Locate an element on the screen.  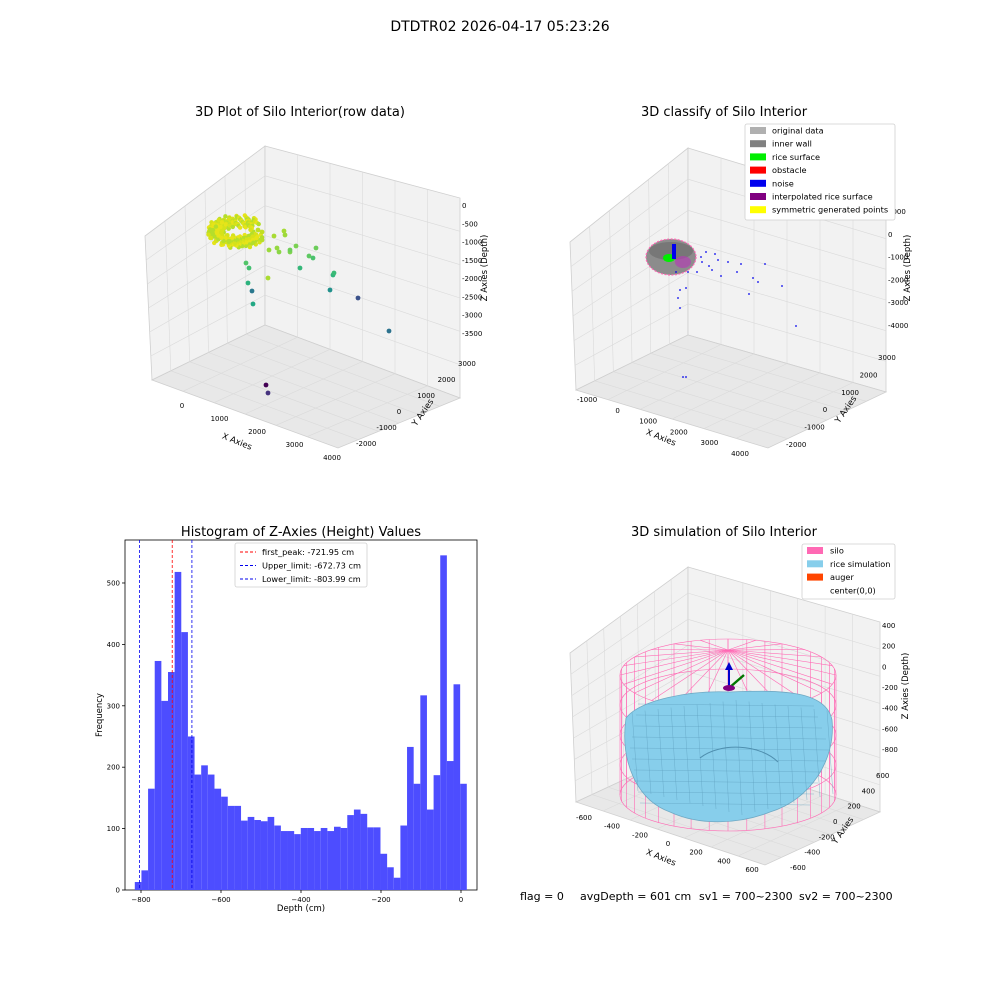
y-tick-label: -2000 is located at coordinates (796, 445).